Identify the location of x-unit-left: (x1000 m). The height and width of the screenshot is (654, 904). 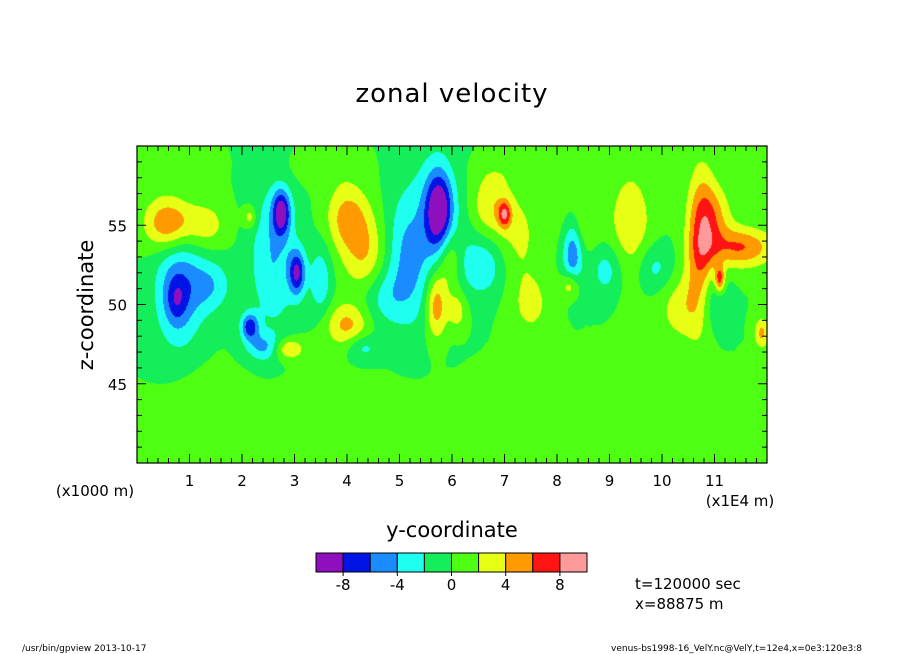
(95, 491).